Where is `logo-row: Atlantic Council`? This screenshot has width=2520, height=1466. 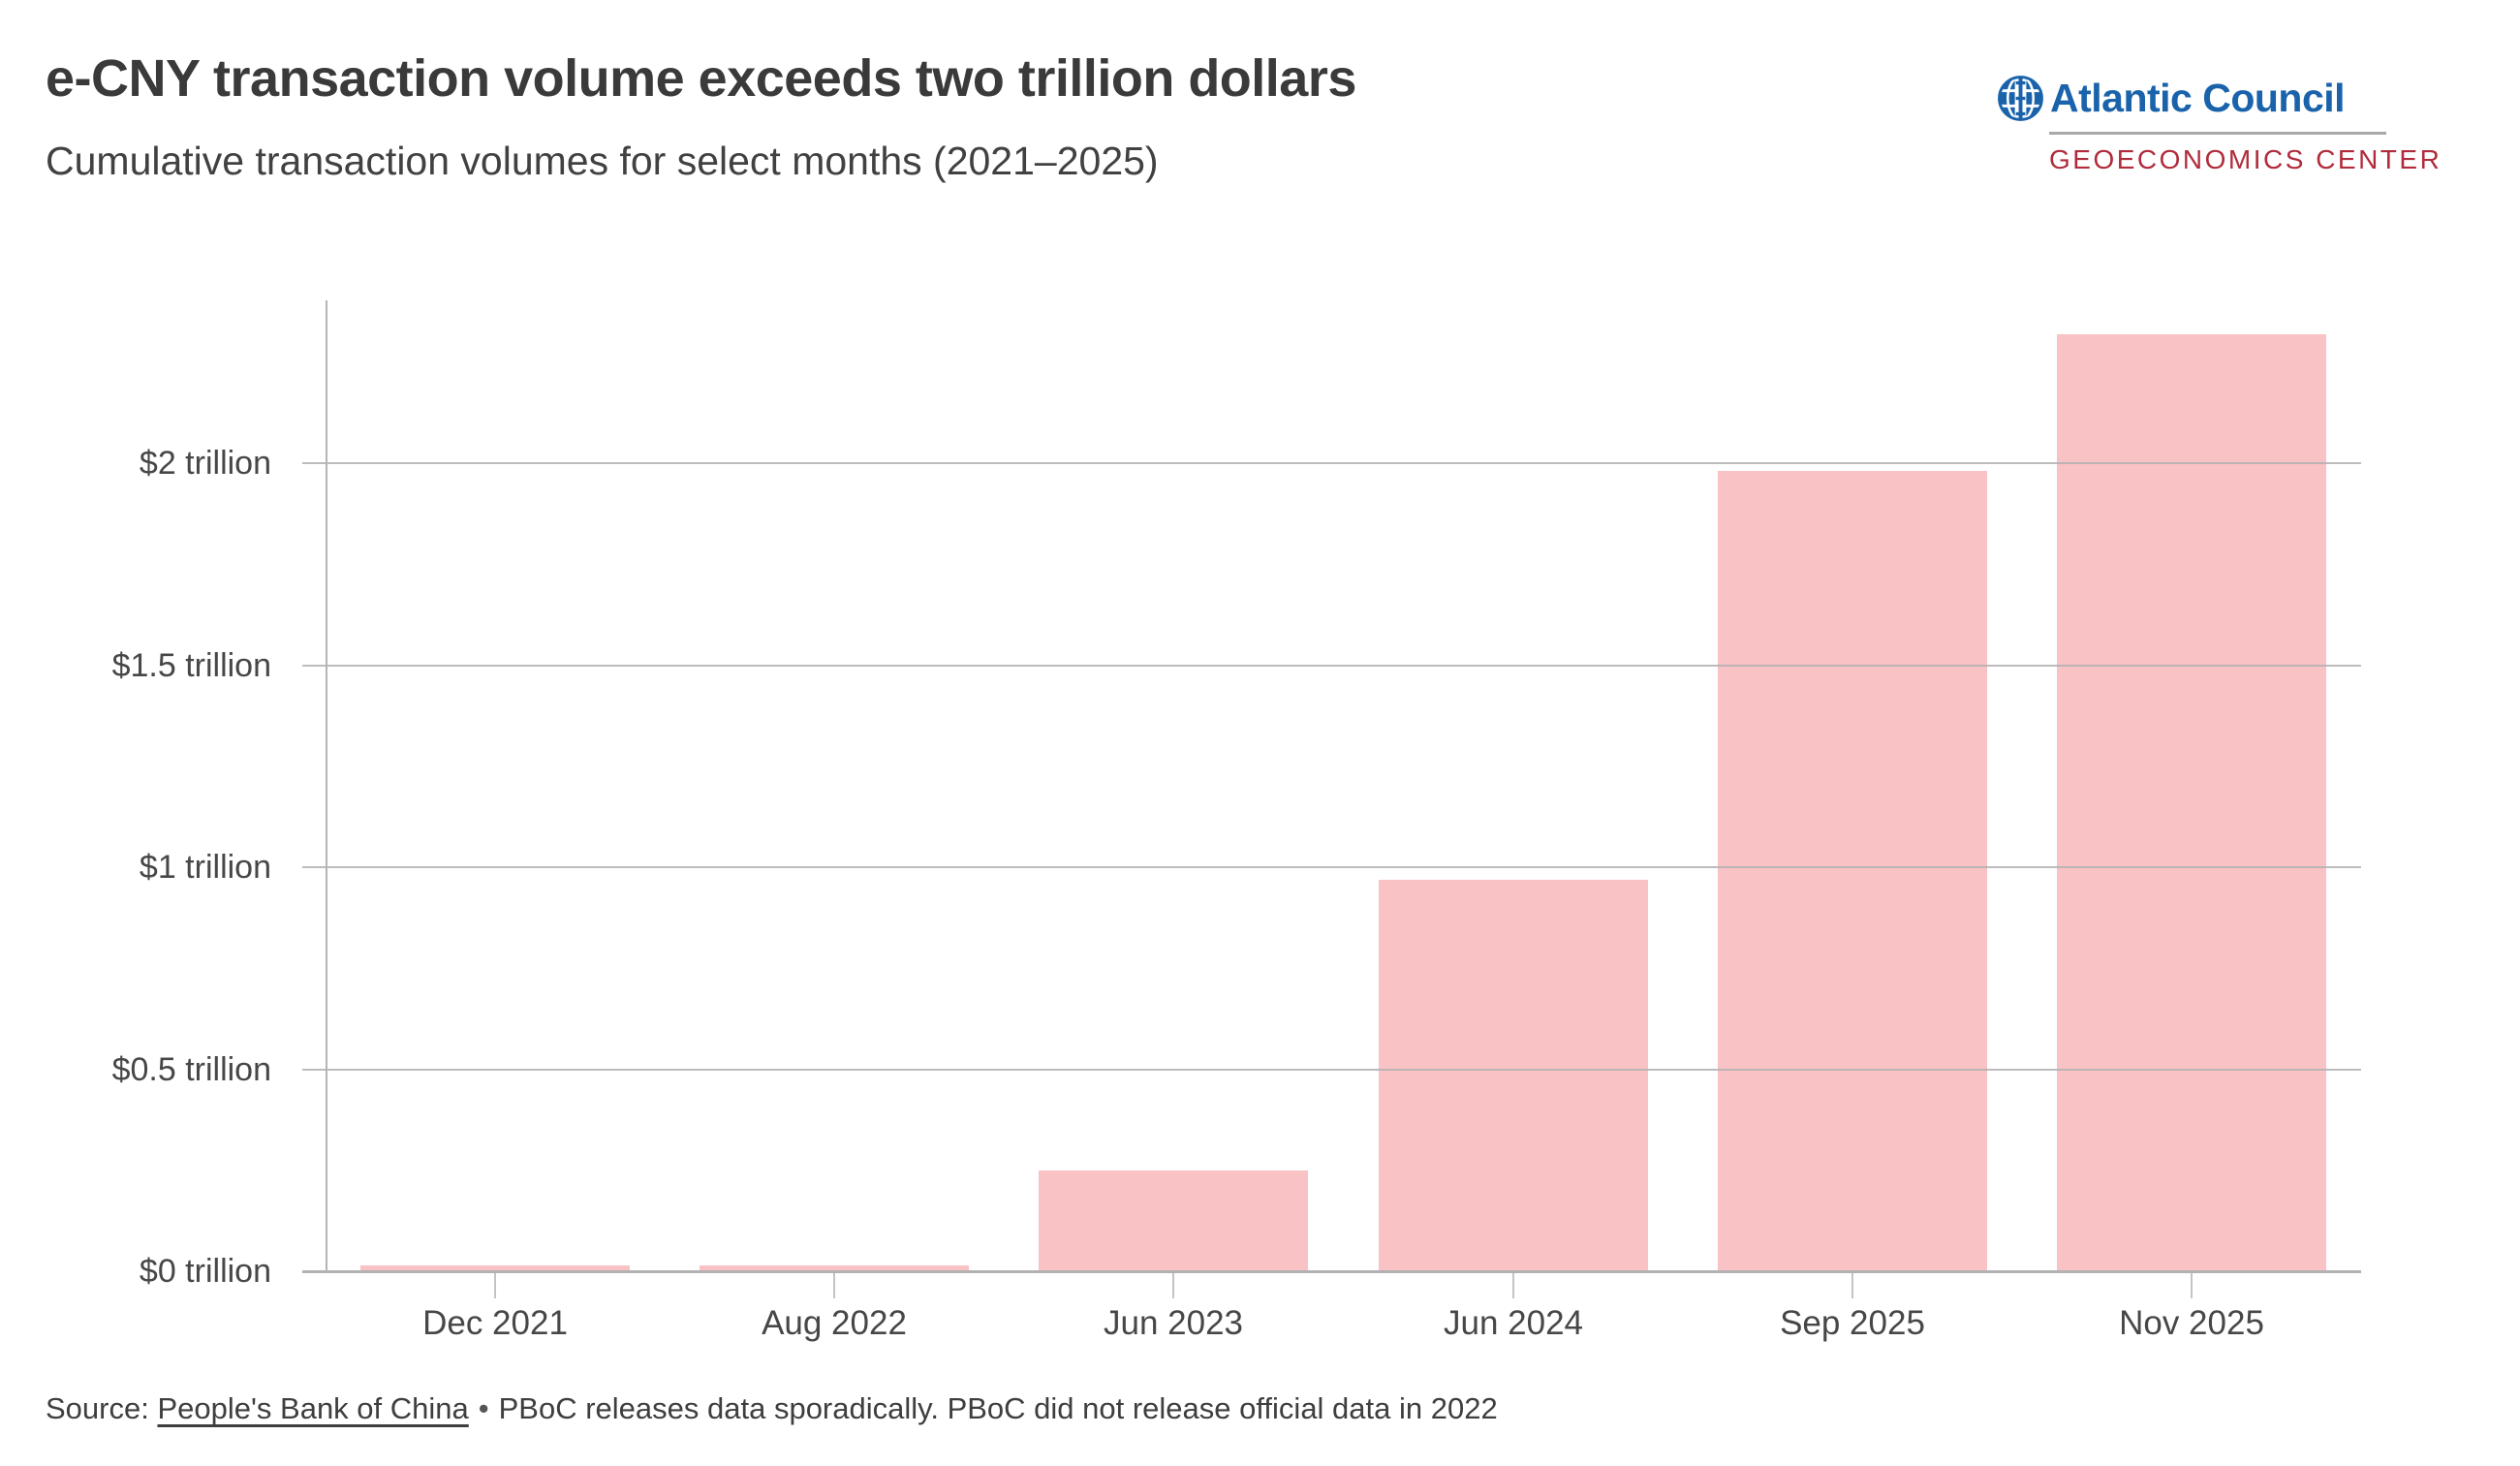
logo-row: Atlantic Council is located at coordinates (2226, 99).